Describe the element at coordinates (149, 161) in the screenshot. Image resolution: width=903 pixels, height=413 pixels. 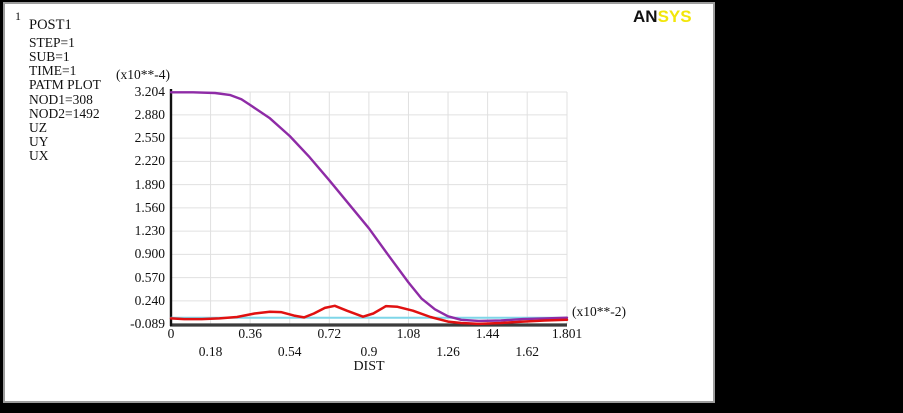
I see `y-tick-label: 2.220` at that location.